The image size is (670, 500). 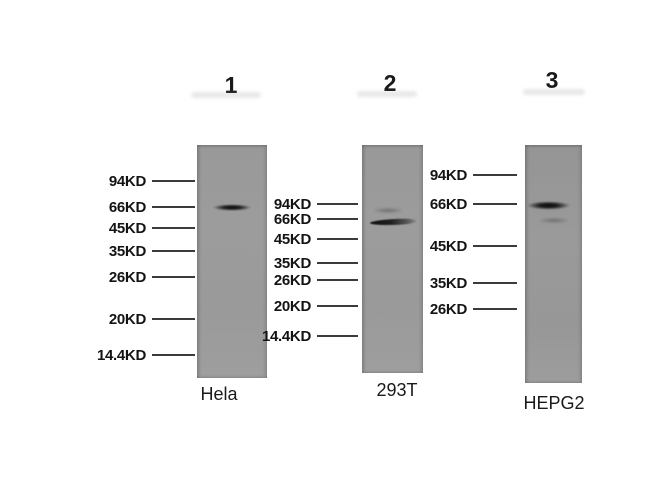 I want to click on marker-row-lane2-66kd: 66KD, so click(x=291, y=219).